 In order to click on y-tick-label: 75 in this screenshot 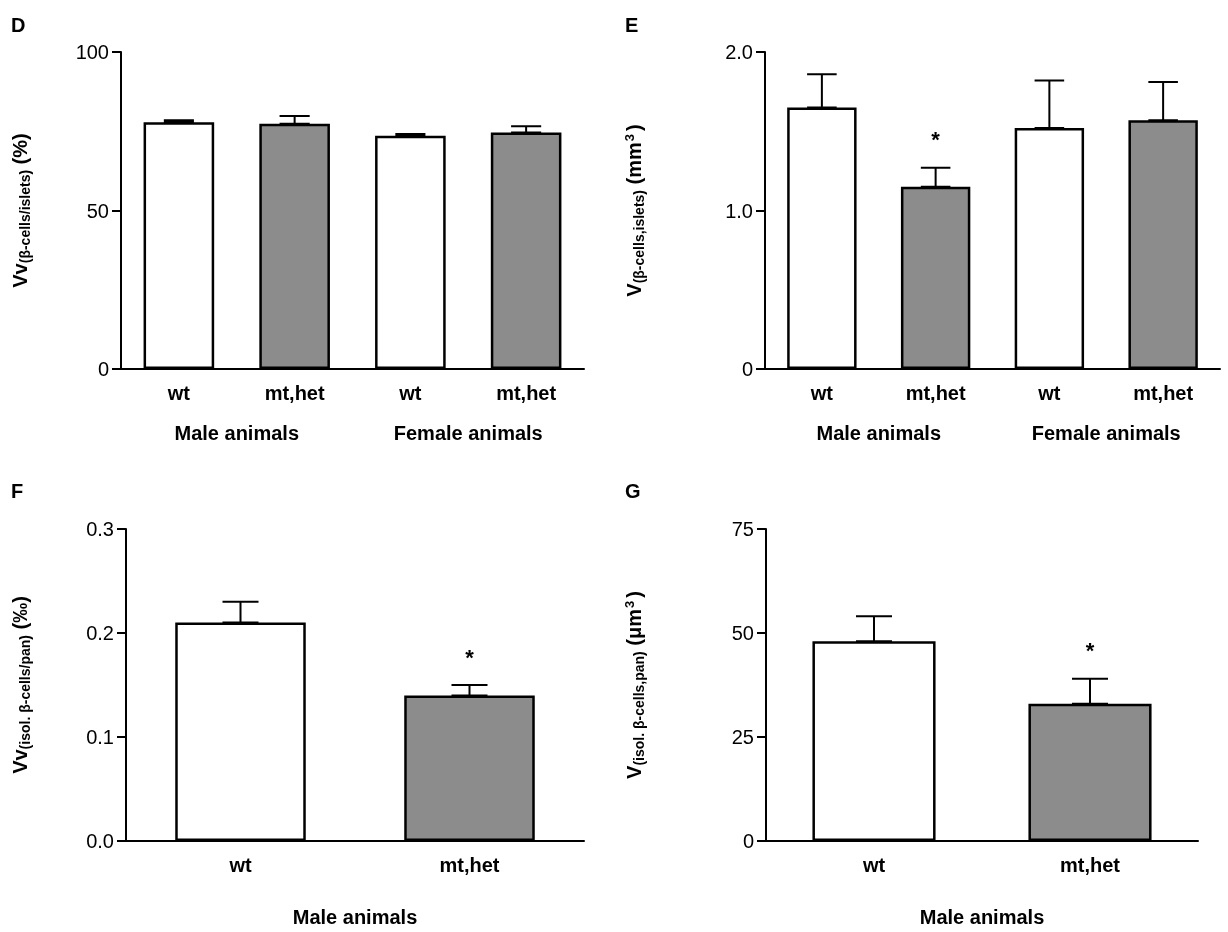, I will do `click(742, 529)`.